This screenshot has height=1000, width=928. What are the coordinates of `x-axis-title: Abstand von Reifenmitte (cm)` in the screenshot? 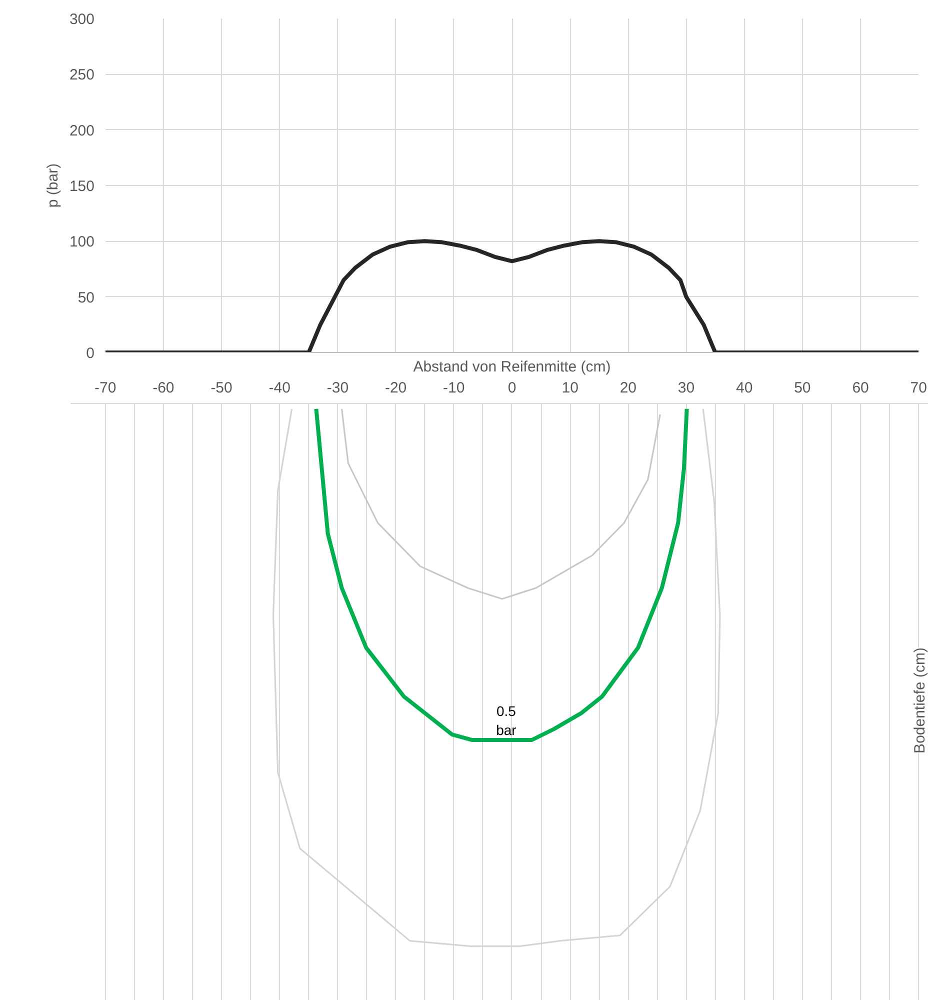 It's located at (512, 367).